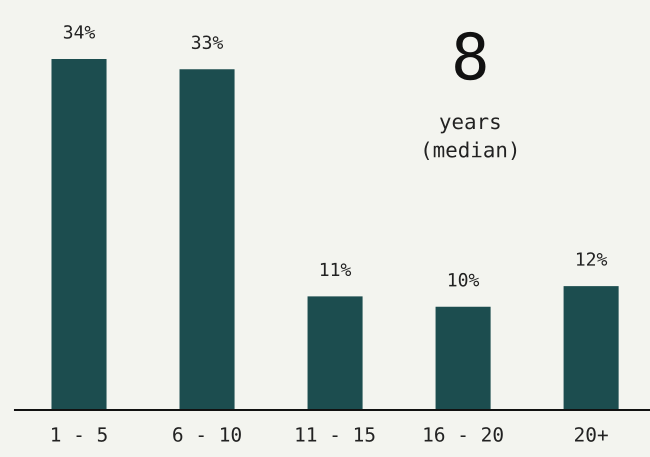  I want to click on x-tick-label: 11 - 15, so click(335, 434).